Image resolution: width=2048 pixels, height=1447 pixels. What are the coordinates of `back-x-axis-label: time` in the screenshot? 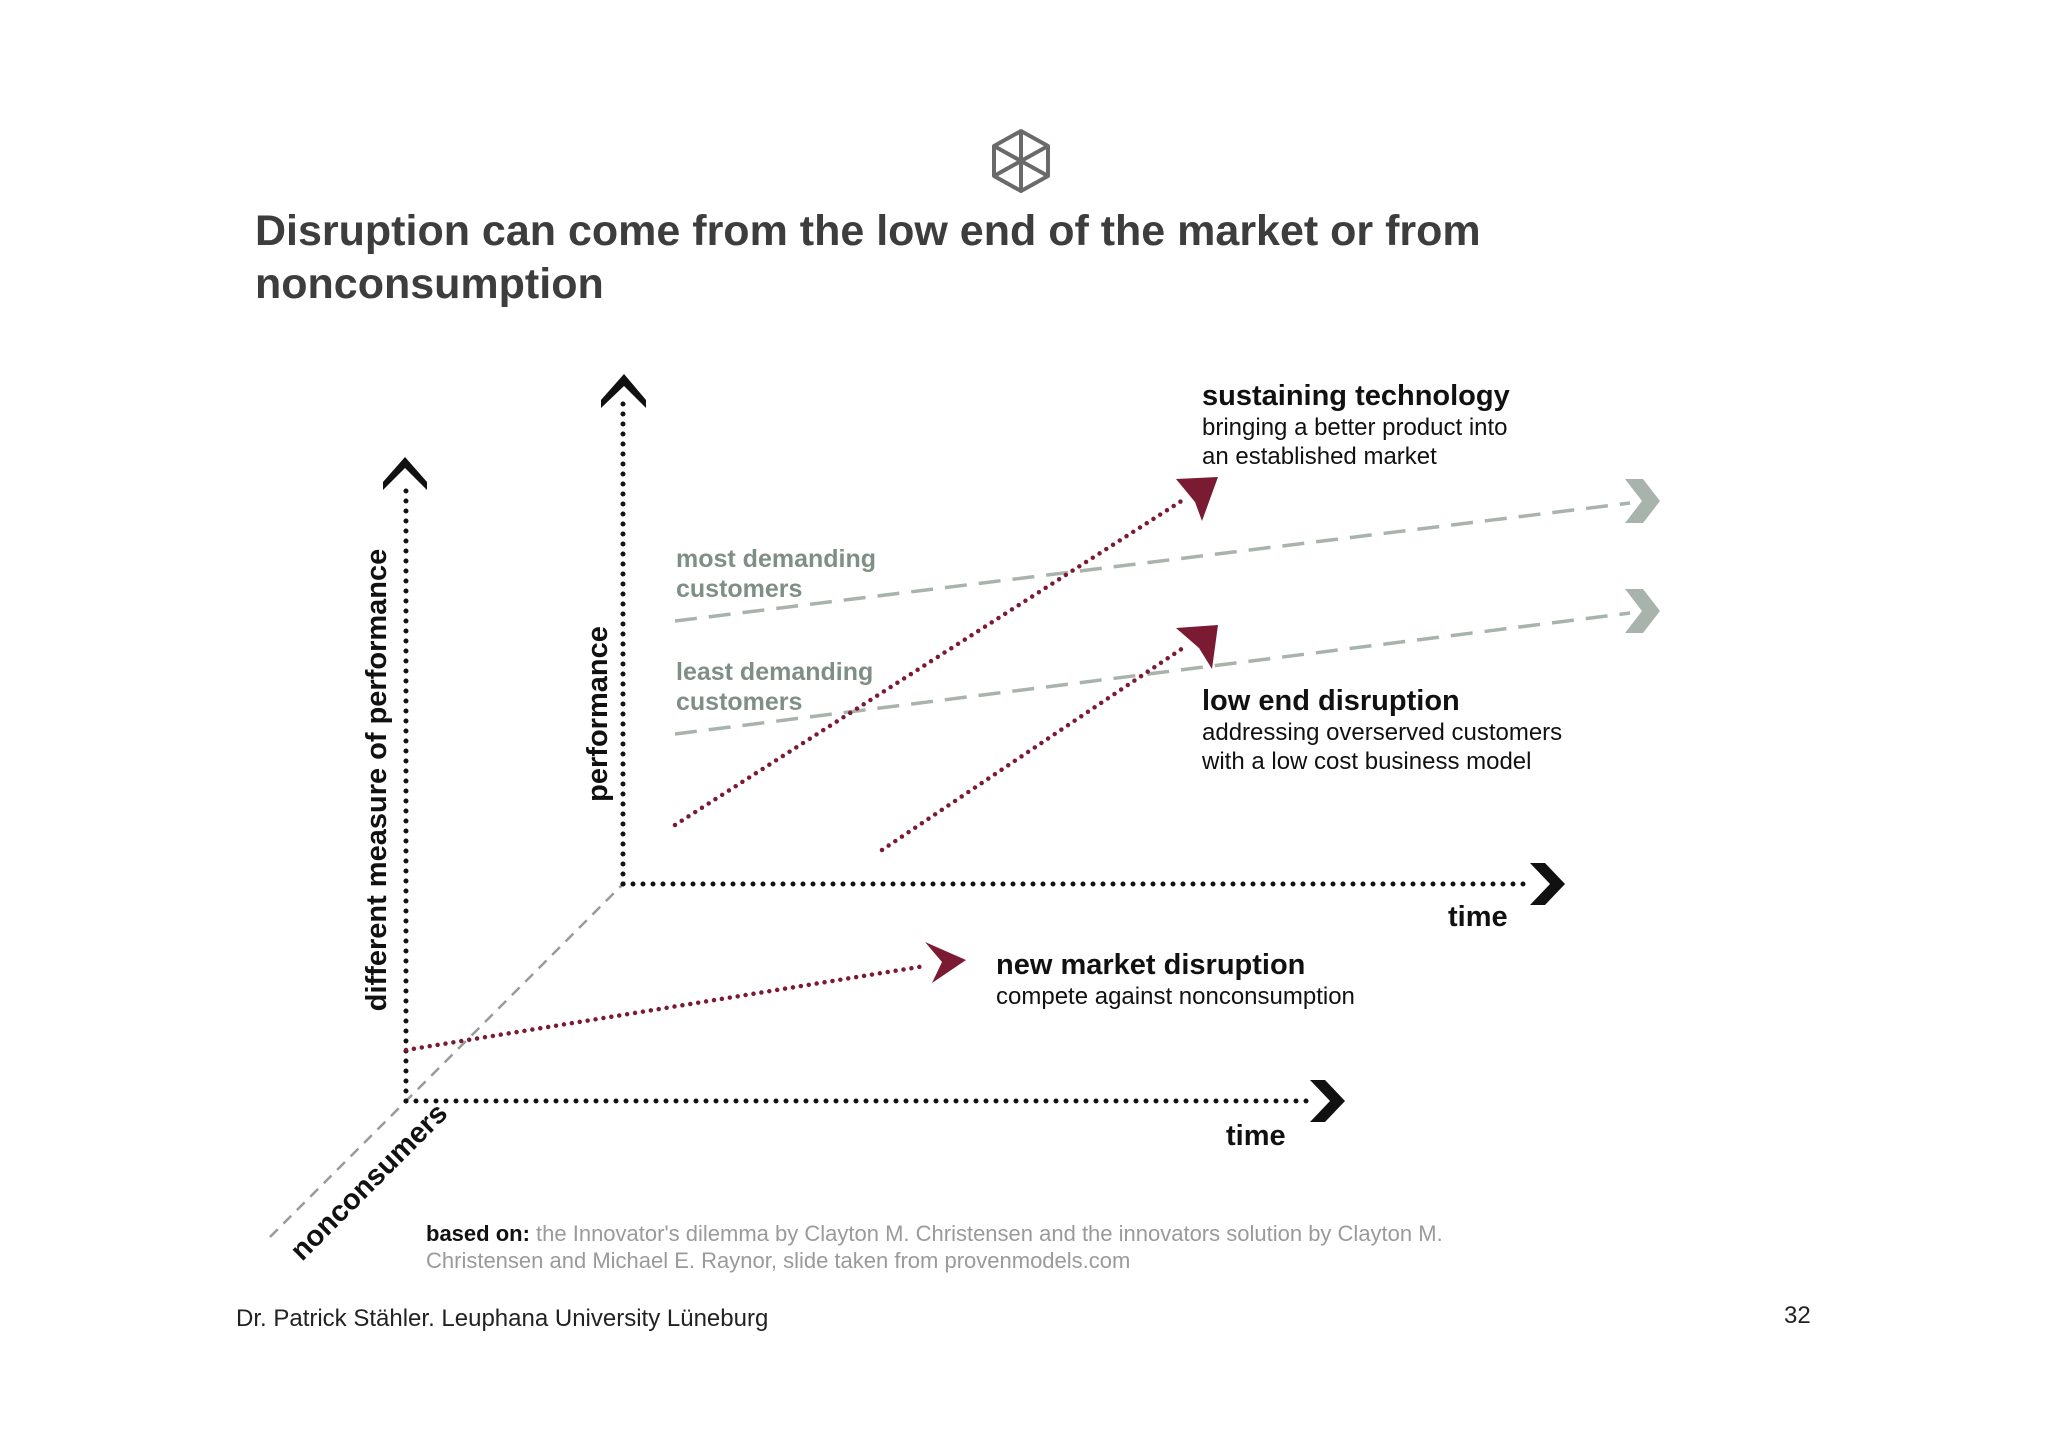 It's located at (1478, 917).